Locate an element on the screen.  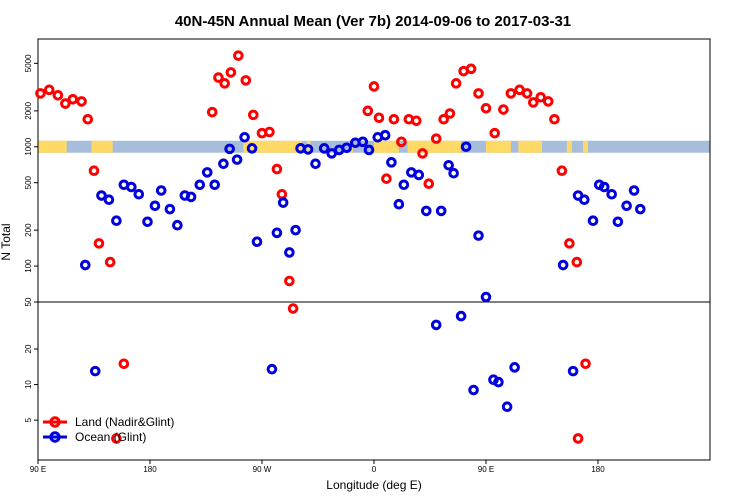
y-tick-label: 50 is located at coordinates (28, 301).